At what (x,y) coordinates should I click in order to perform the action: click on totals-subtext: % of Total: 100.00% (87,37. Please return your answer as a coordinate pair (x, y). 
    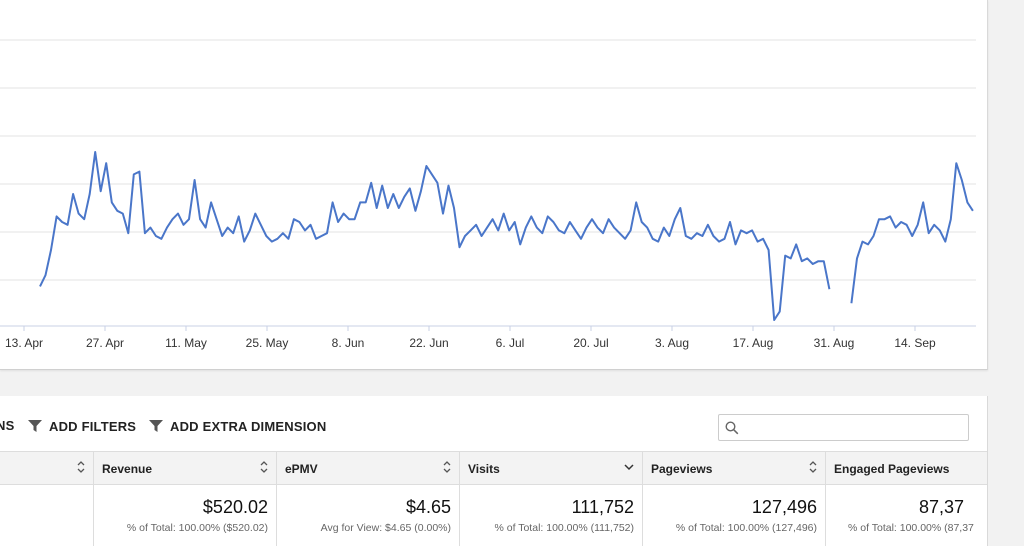
    Looking at the image, I should click on (911, 528).